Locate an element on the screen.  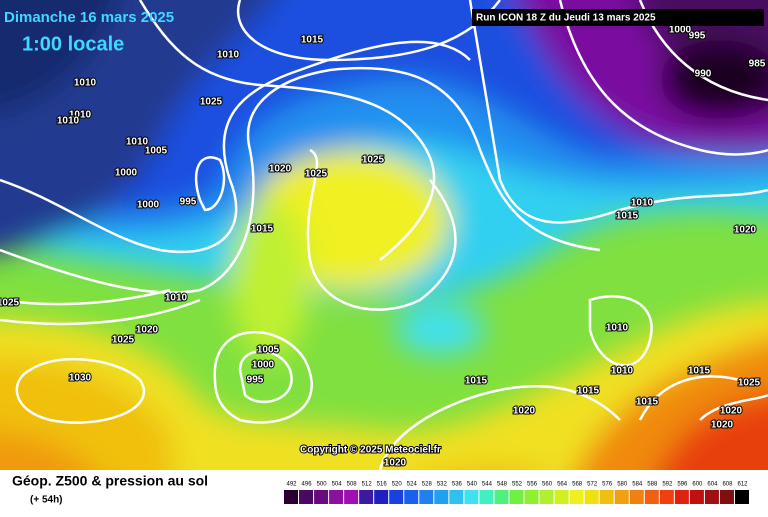
legend-label: 552 is located at coordinates (517, 485).